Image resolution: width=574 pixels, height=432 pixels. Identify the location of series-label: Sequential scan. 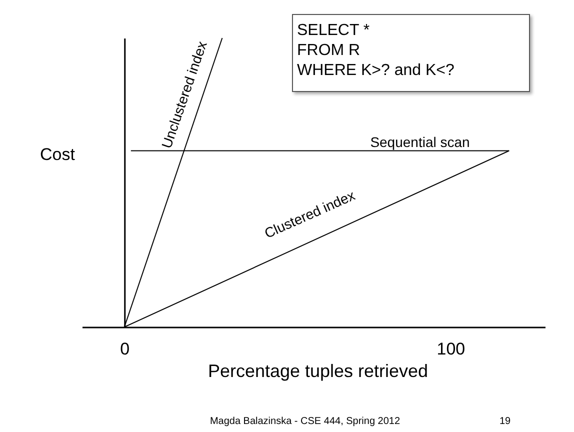
(420, 142).